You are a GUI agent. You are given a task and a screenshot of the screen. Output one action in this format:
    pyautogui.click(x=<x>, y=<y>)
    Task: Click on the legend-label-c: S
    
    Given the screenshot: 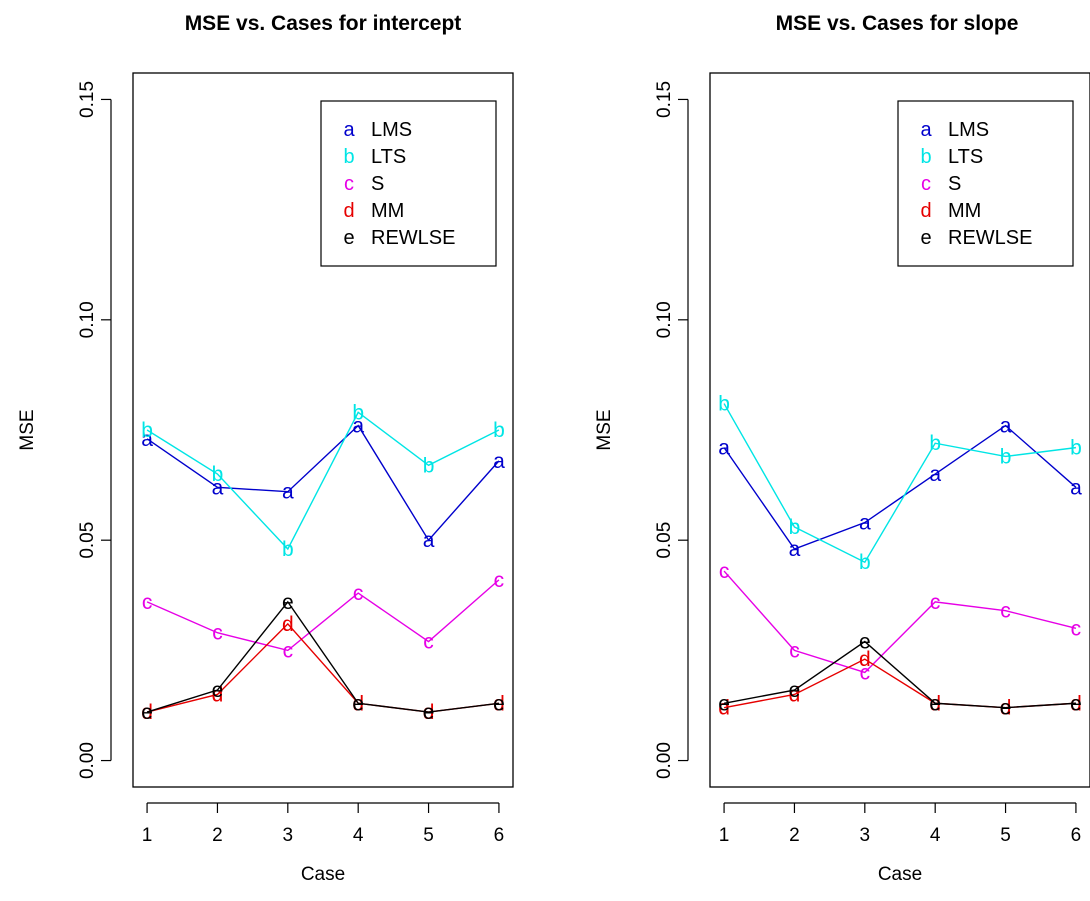 What is the action you would take?
    pyautogui.click(x=954, y=184)
    